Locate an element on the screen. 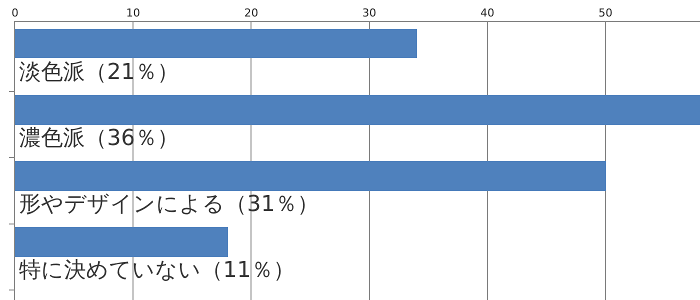 Image resolution: width=700 pixels, height=300 pixels. x-tick-label: 20 is located at coordinates (251, 13).